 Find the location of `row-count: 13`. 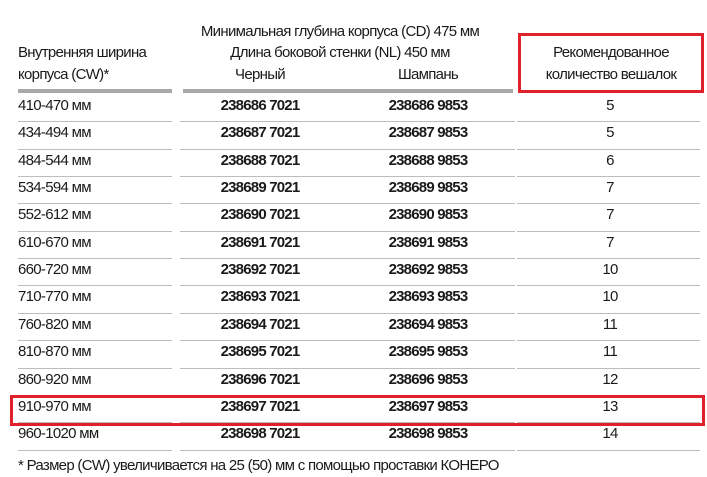

row-count: 13 is located at coordinates (610, 406).